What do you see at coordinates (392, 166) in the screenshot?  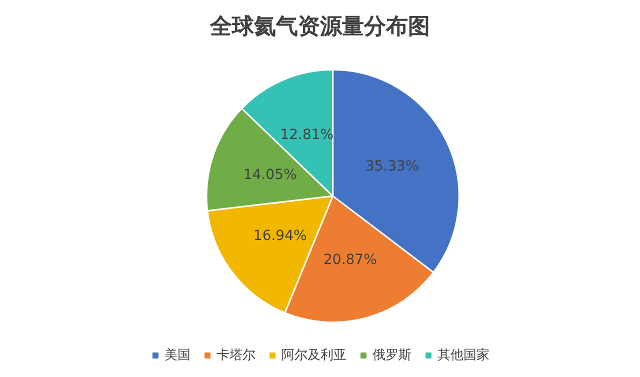 I see `data-label: 35.33%` at bounding box center [392, 166].